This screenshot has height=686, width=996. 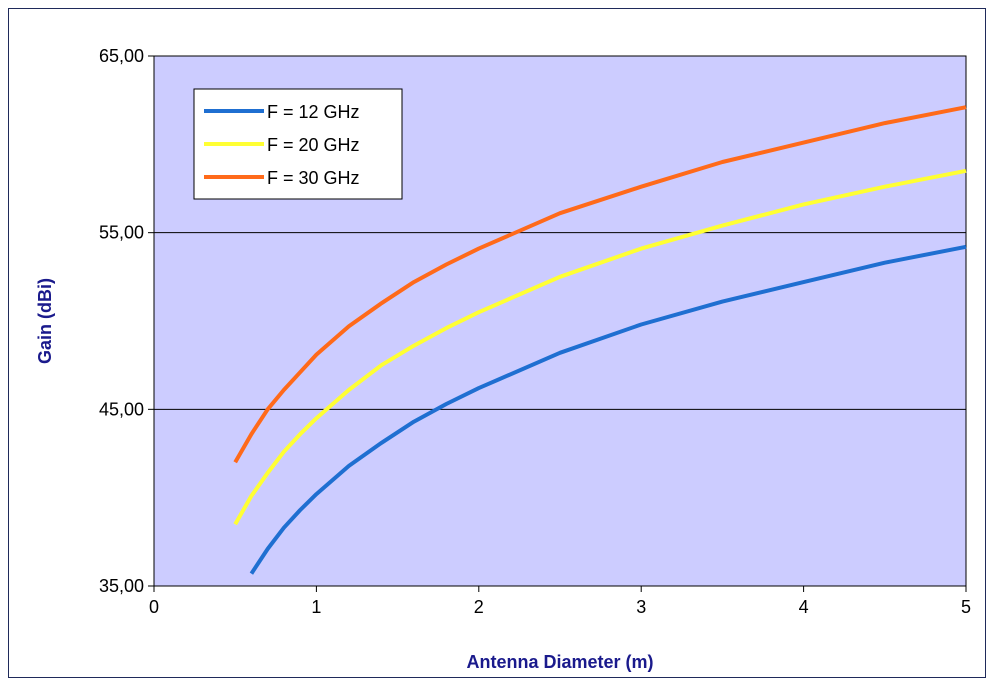 I want to click on legend: F = 12 GHz F = 20 GHz F = 30 GHz, so click(x=298, y=144).